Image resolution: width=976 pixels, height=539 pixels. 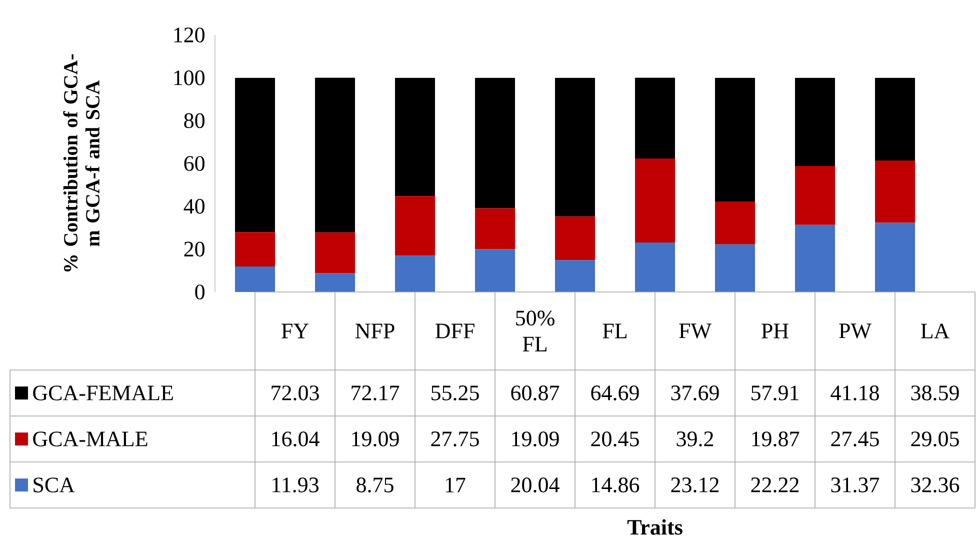 What do you see at coordinates (654, 527) in the screenshot?
I see `text: Traits` at bounding box center [654, 527].